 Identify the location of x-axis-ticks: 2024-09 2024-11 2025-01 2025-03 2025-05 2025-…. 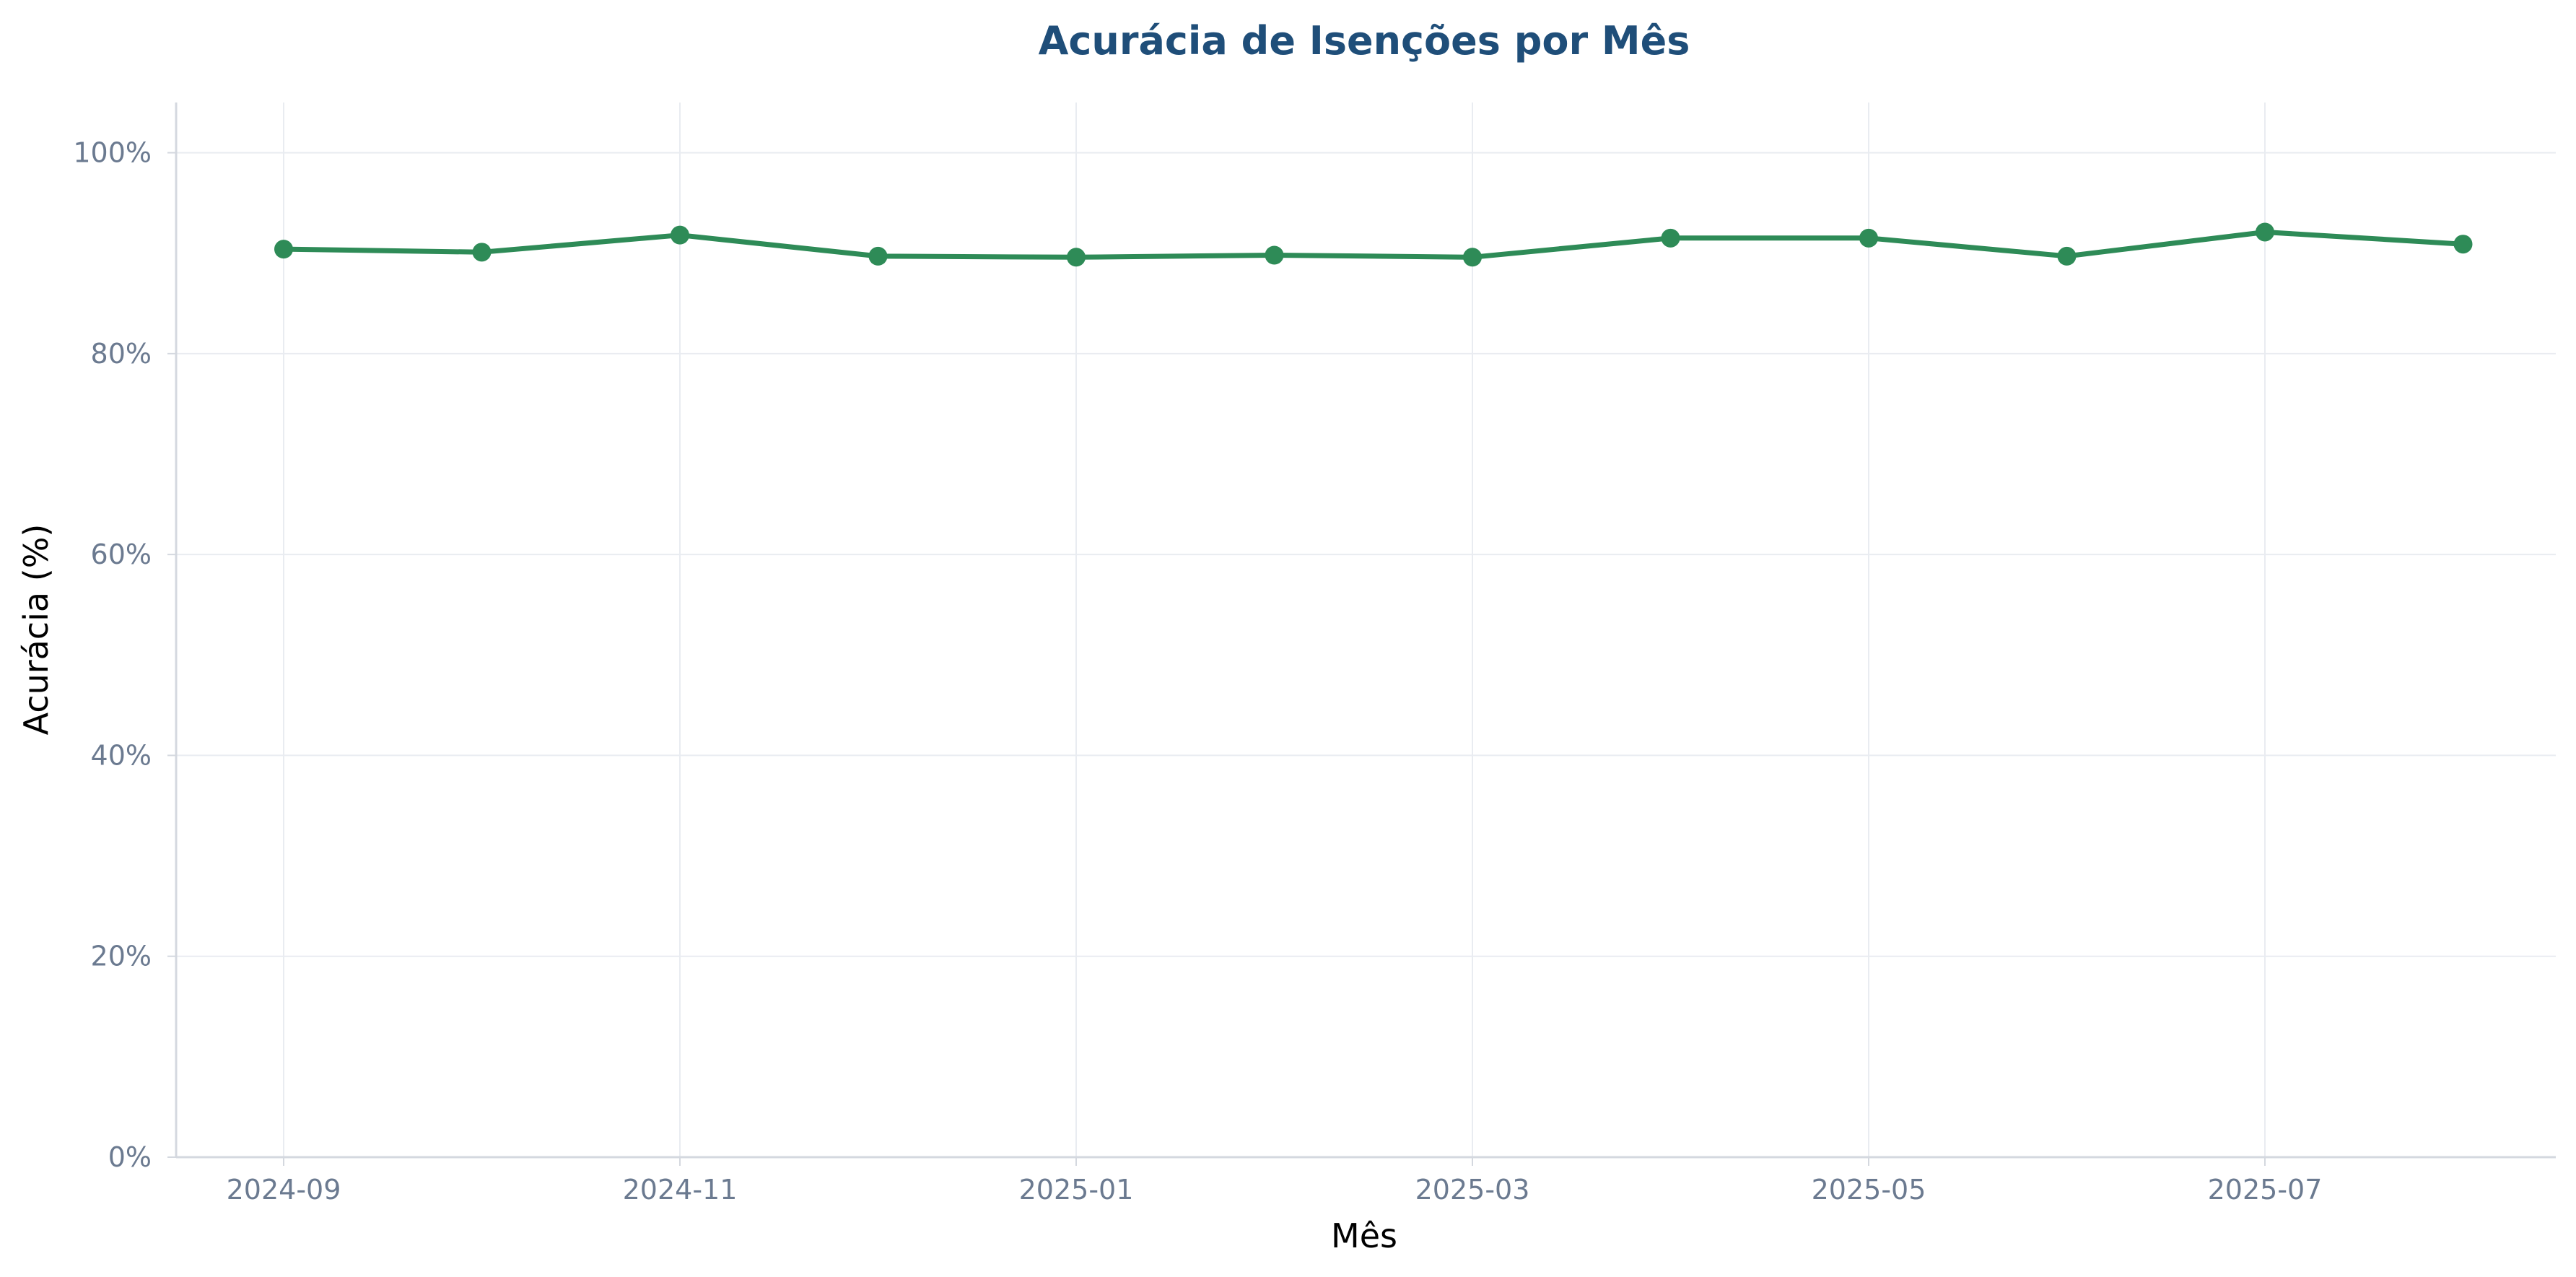
(1275, 1181).